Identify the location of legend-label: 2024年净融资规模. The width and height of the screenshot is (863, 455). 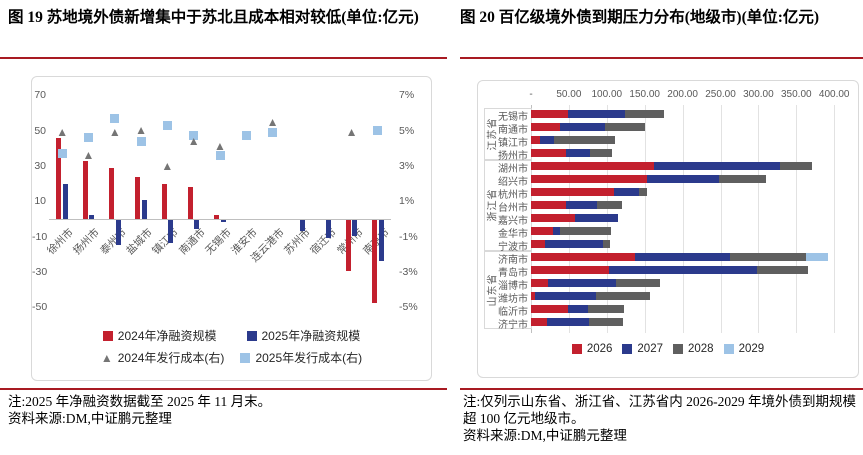
(167, 336).